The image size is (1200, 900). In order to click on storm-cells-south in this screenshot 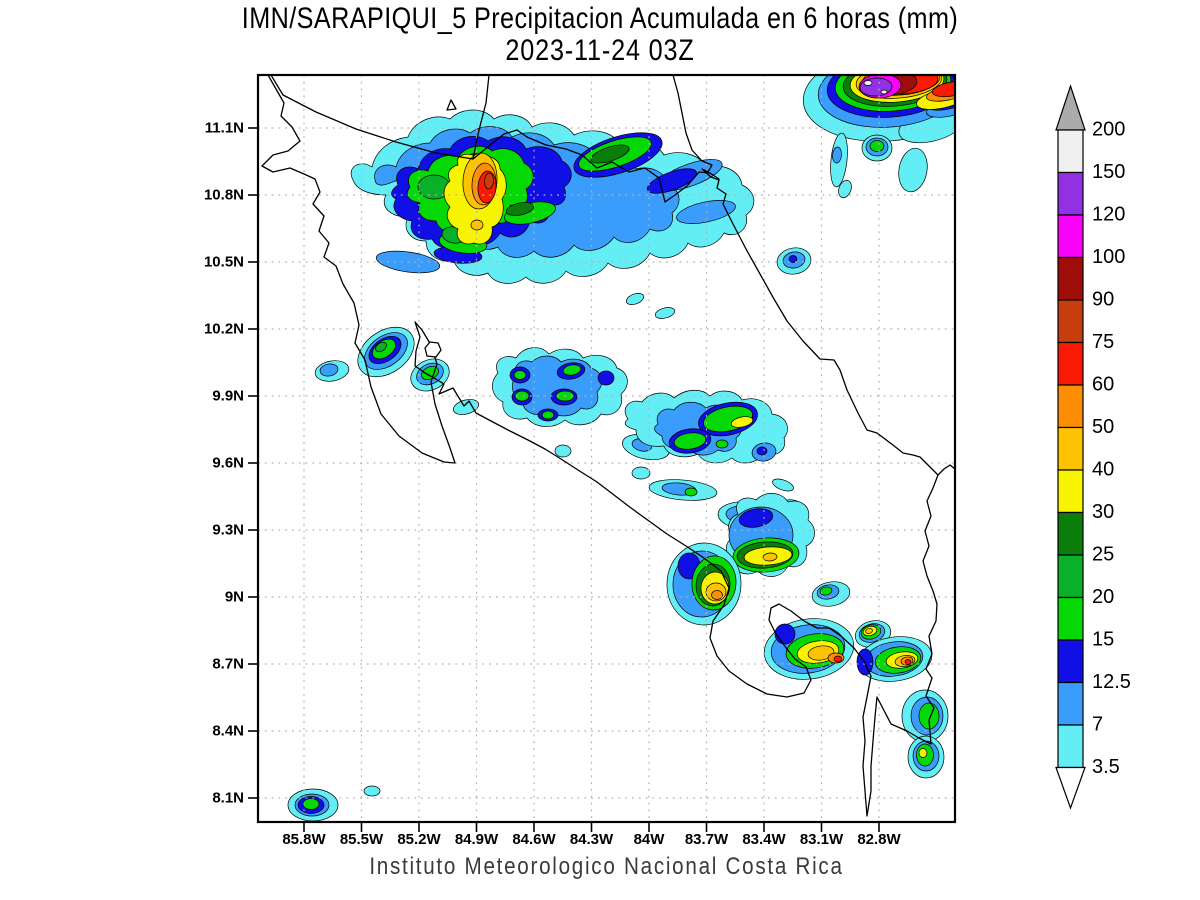, I will do `click(760, 586)`.